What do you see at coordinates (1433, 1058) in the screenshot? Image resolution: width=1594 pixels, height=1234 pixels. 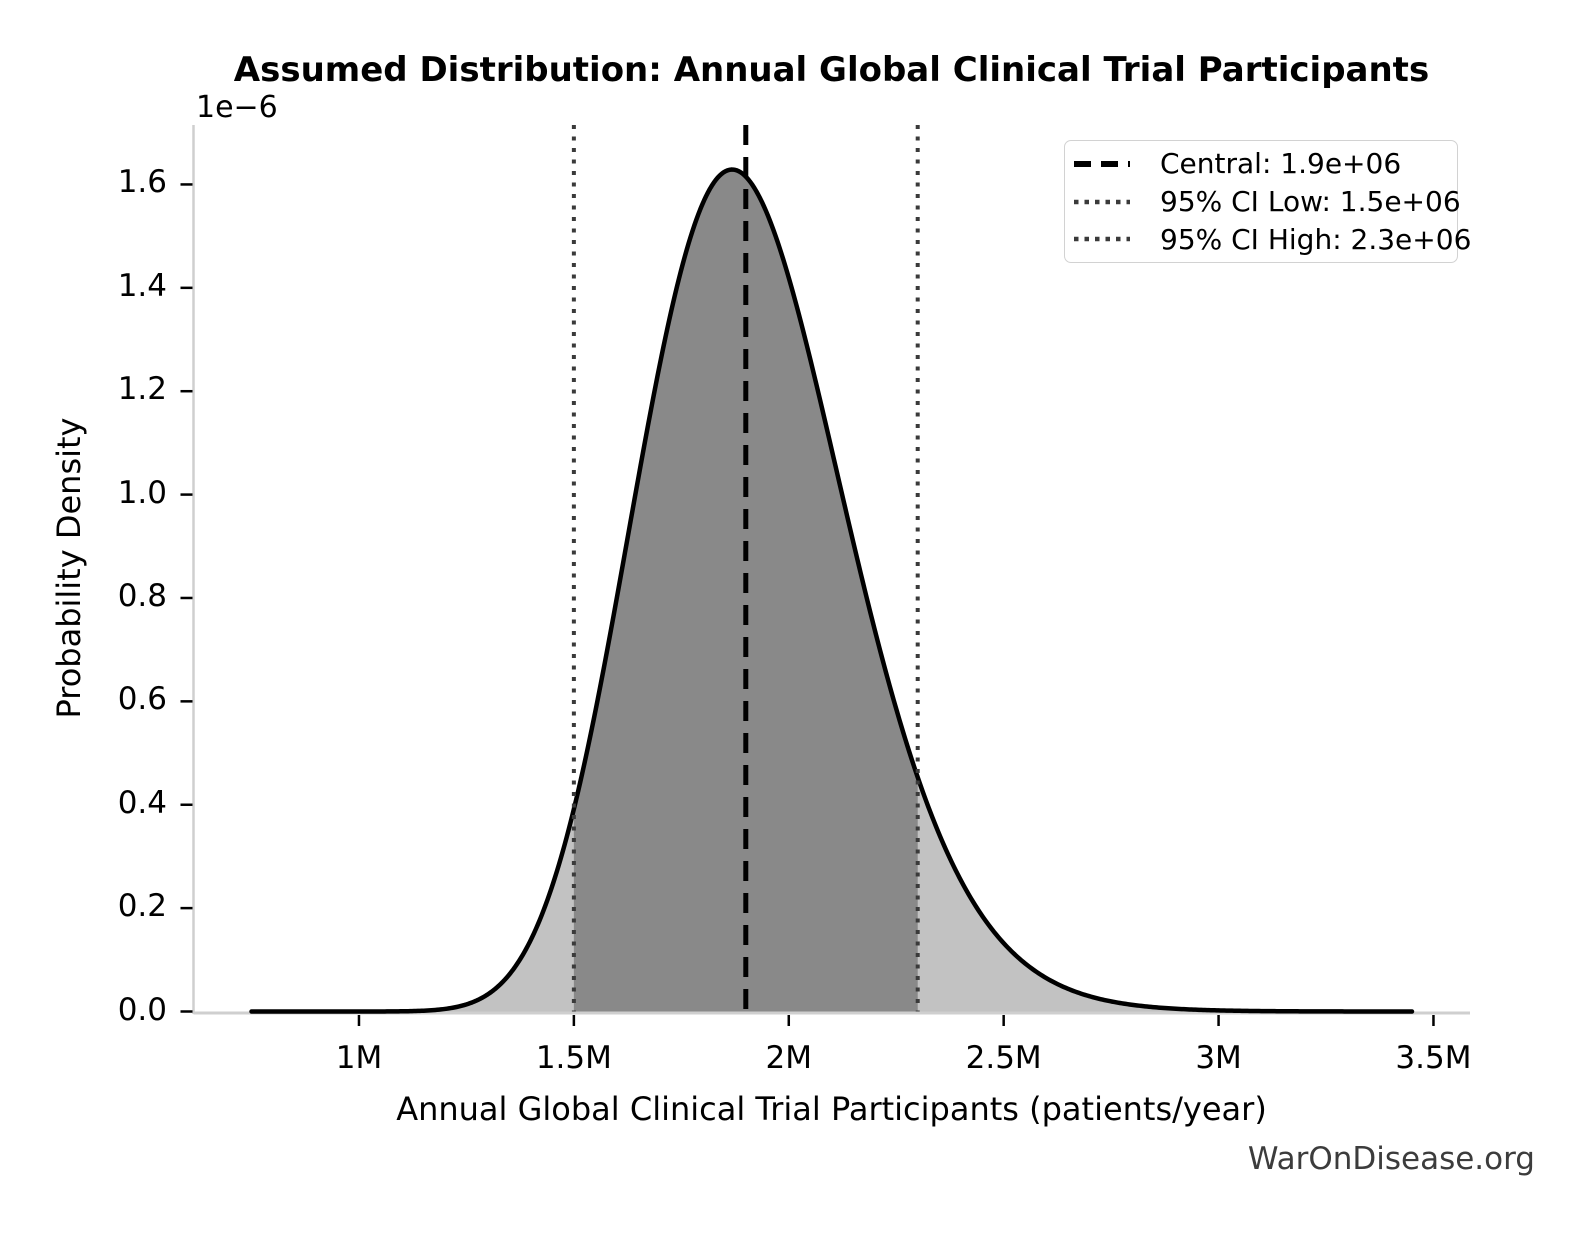 I see `x-tick-label: 3.5M` at bounding box center [1433, 1058].